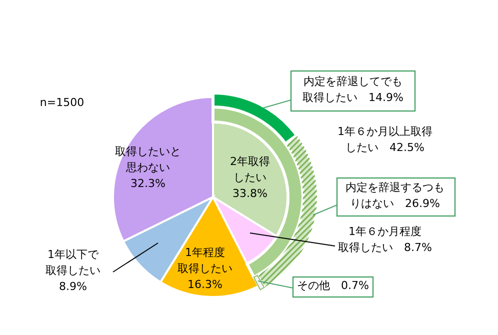 Image resolution: width=498 pixels, height=335 pixels. I want to click on slice-label: 1年程度取得したい, so click(205, 260).